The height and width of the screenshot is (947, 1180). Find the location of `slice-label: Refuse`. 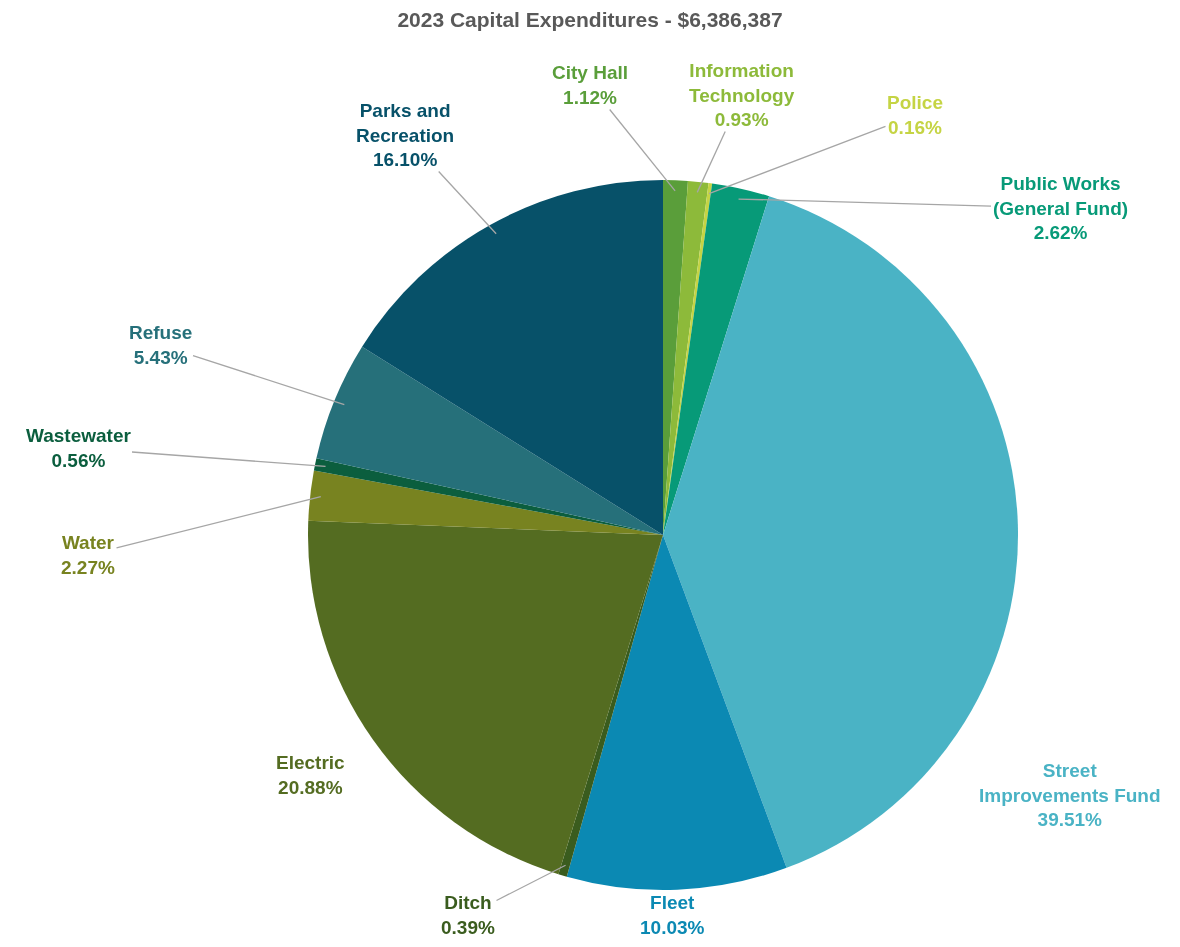

slice-label: Refuse is located at coordinates (161, 332).